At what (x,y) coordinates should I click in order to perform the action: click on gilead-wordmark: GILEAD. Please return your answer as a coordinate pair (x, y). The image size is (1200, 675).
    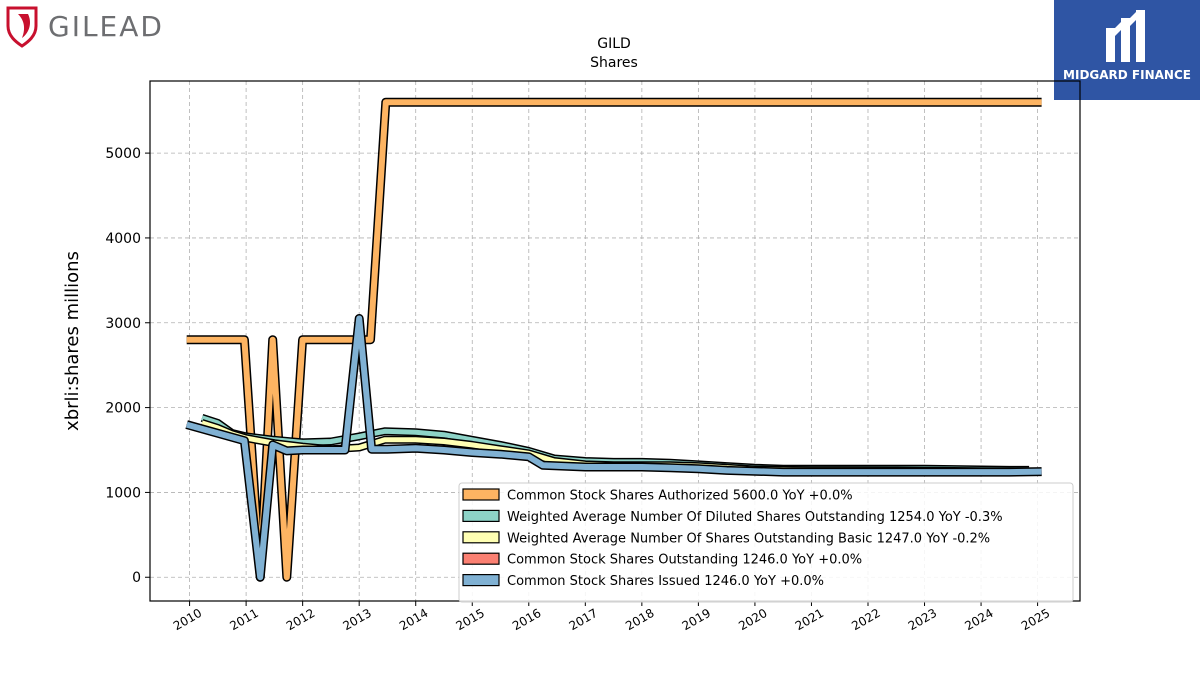
    Looking at the image, I should click on (106, 26).